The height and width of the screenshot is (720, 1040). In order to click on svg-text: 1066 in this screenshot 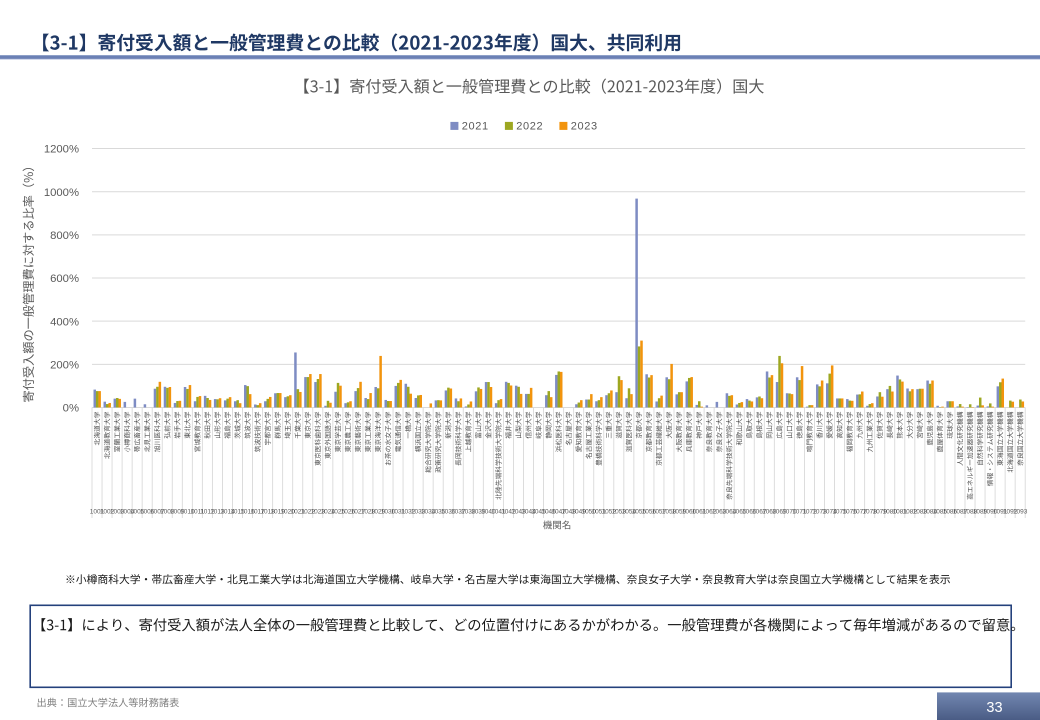, I will do `click(749, 512)`.